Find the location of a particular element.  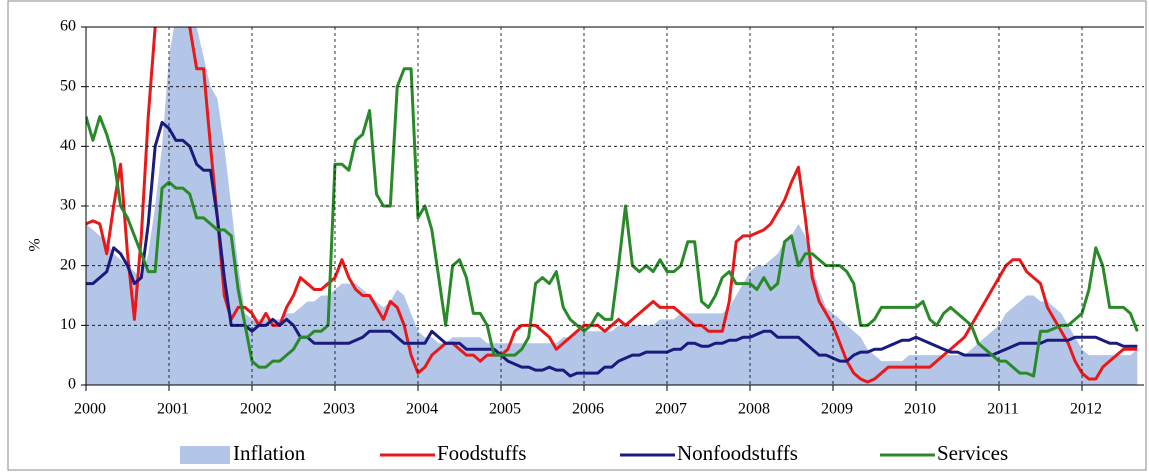

y-tick-label: 0 is located at coordinates (72, 384).